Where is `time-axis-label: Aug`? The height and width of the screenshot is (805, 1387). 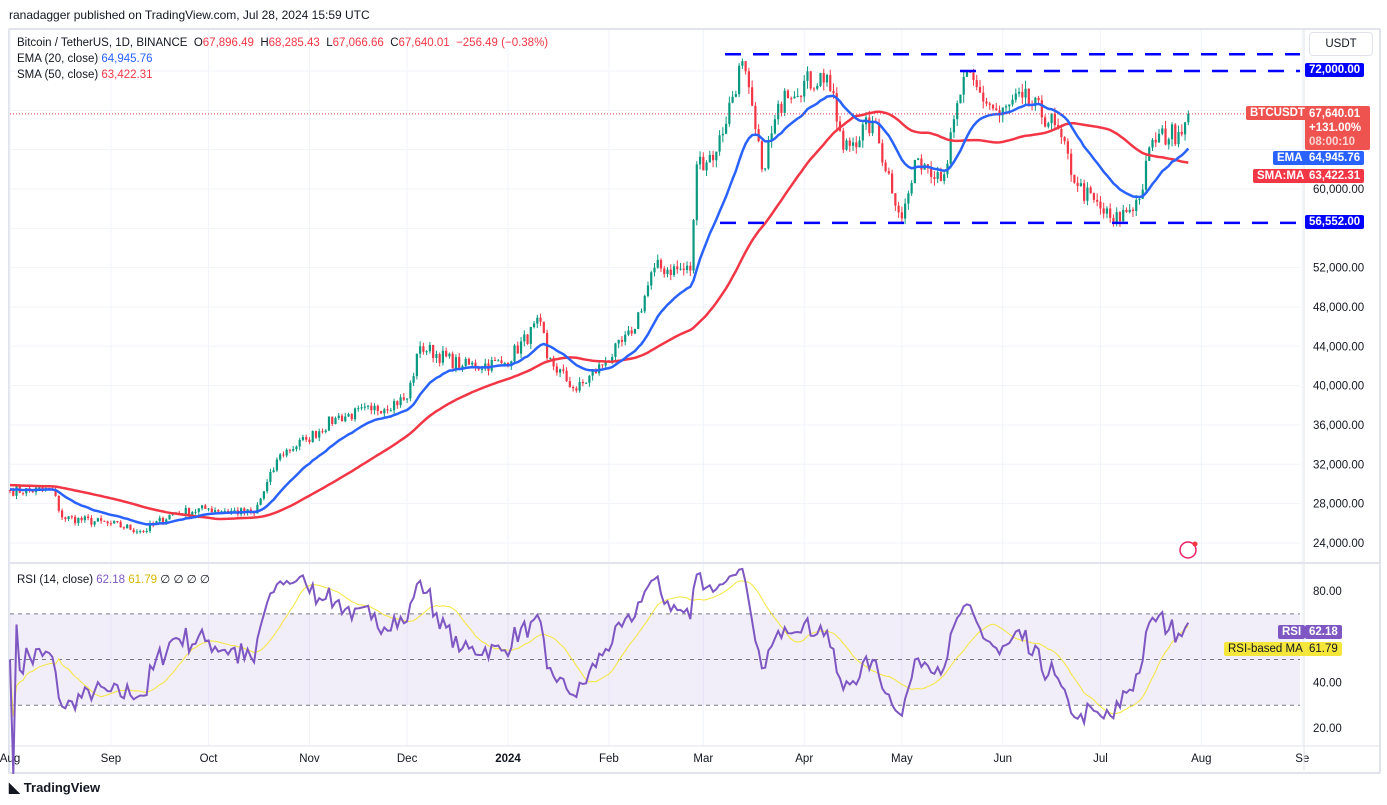 time-axis-label: Aug is located at coordinates (10, 759).